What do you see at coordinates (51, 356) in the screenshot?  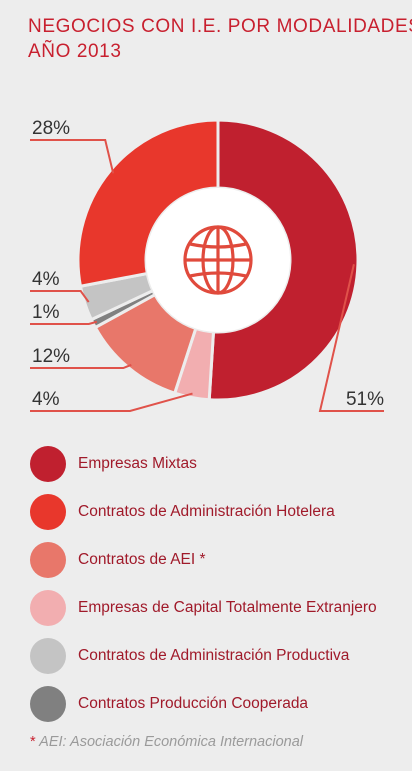 I see `percent-label: 12%` at bounding box center [51, 356].